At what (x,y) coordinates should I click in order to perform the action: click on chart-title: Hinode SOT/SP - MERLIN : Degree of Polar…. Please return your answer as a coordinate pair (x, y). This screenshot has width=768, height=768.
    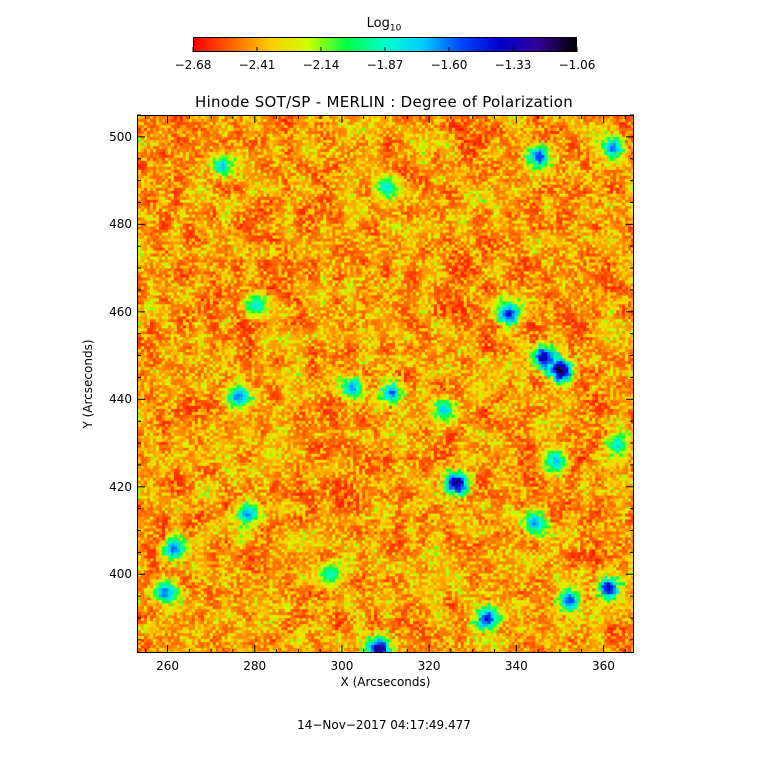
    Looking at the image, I should click on (383, 102).